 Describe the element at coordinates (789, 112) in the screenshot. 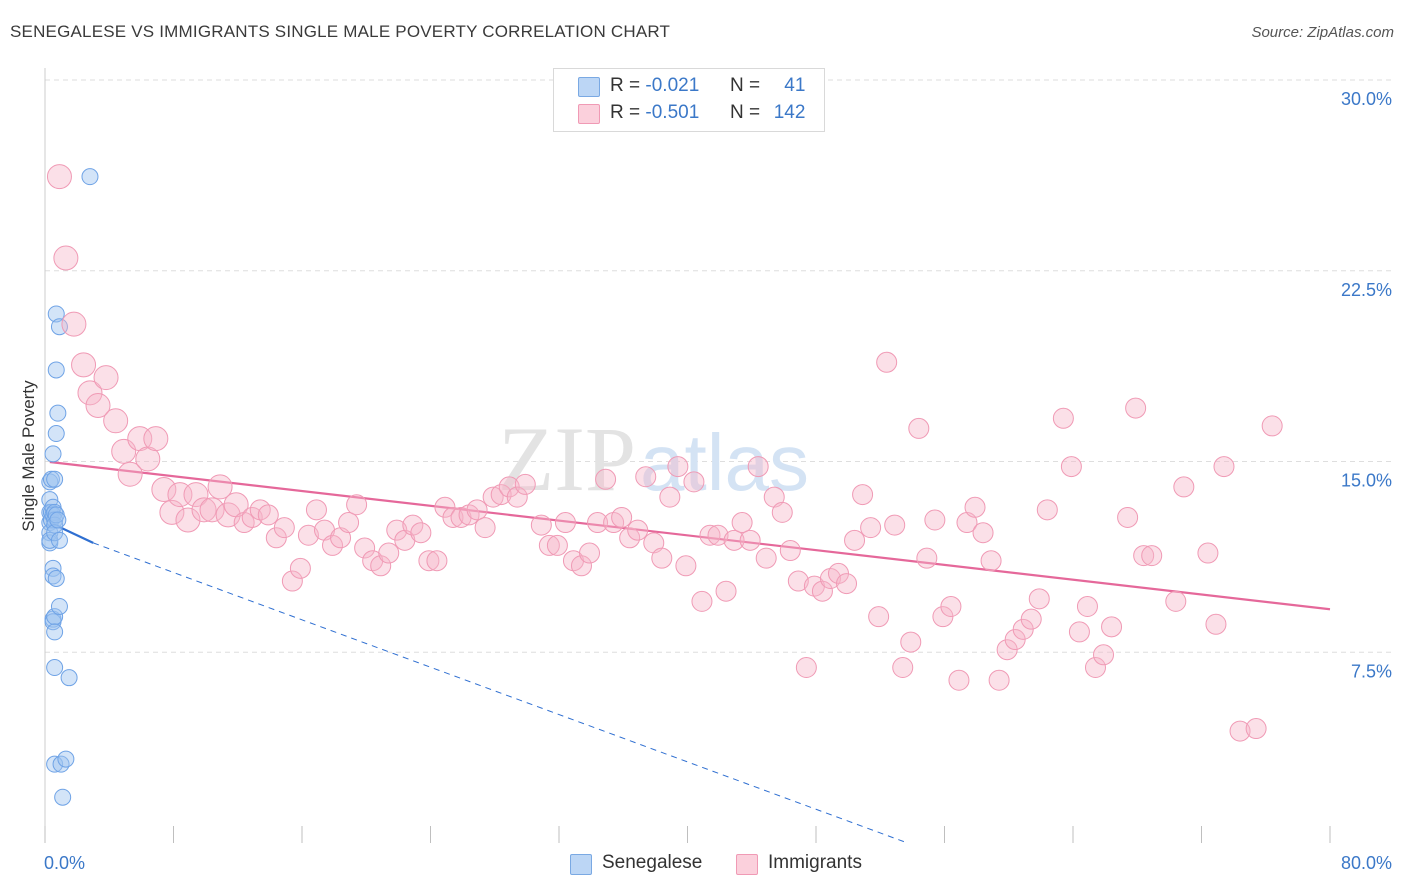

I see `n-value: 142` at that location.